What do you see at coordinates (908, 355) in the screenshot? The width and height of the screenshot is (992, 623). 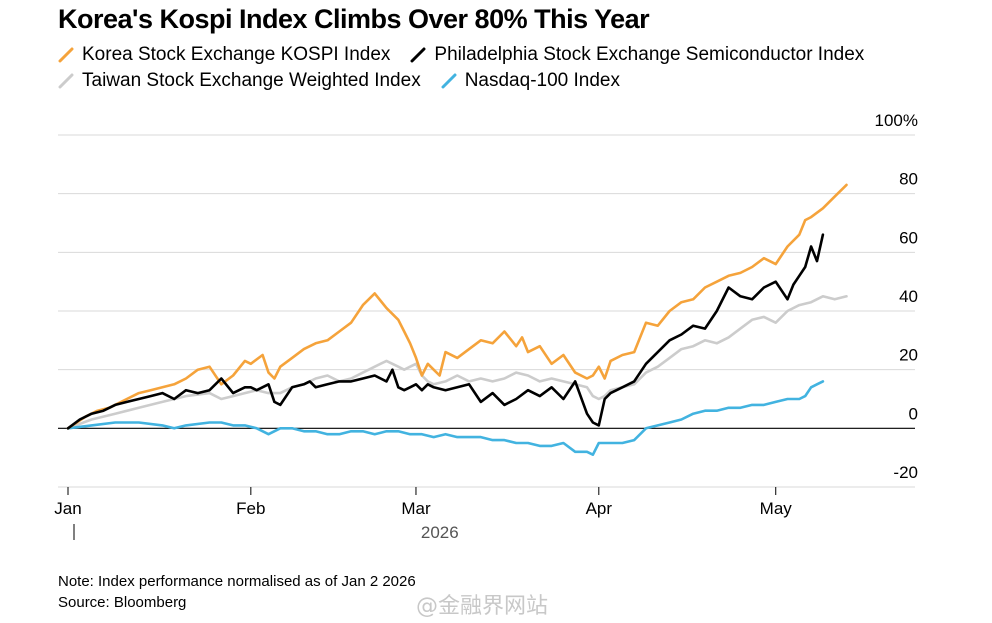 I see `y-tick-label: 20` at bounding box center [908, 355].